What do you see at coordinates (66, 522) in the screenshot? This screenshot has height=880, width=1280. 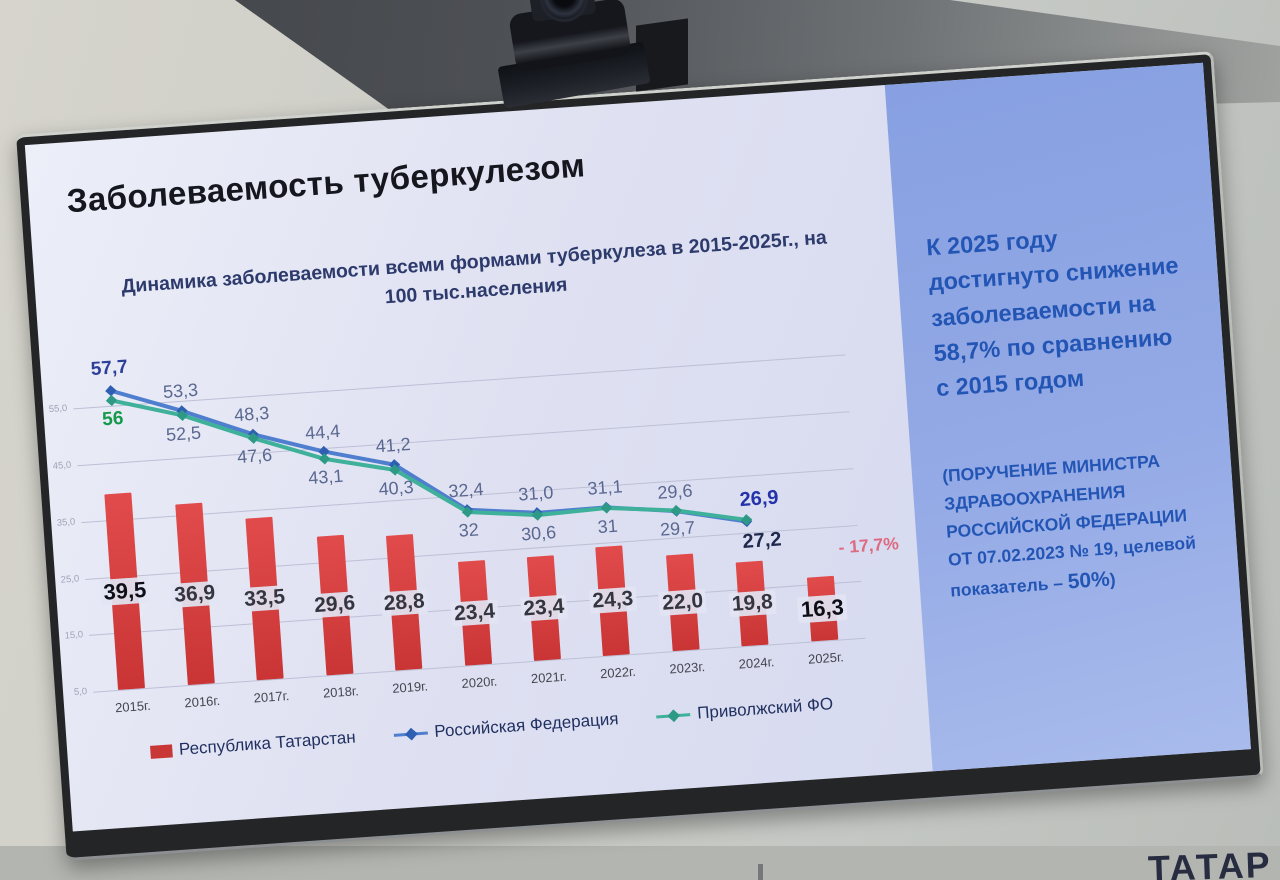 I see `y-axis-tick-label: 35,0` at bounding box center [66, 522].